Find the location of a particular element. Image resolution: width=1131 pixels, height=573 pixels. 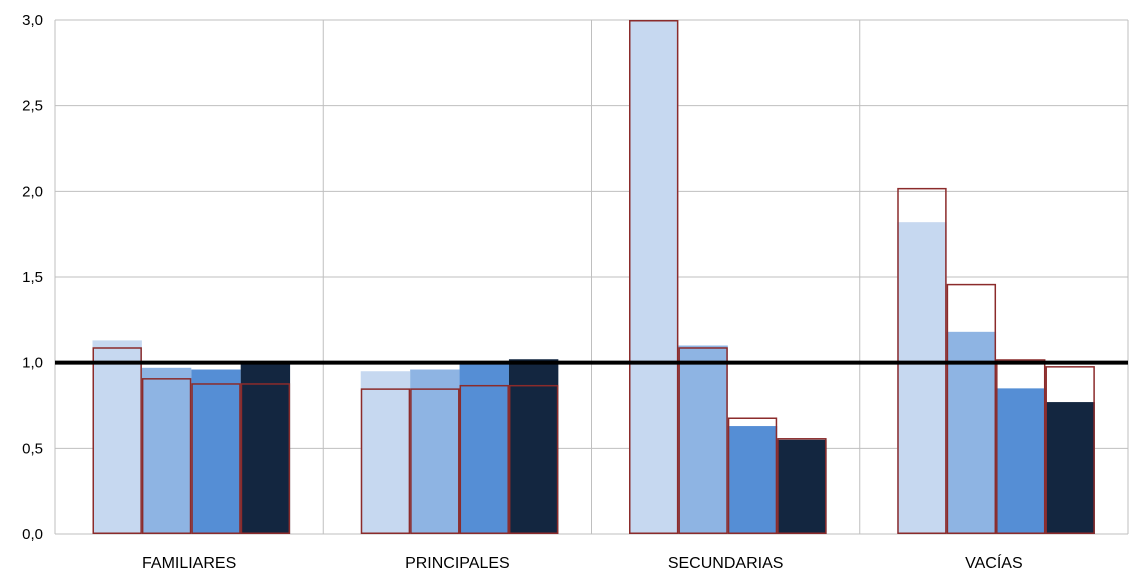

x-category-label: PRINCIPALES is located at coordinates (457, 563).